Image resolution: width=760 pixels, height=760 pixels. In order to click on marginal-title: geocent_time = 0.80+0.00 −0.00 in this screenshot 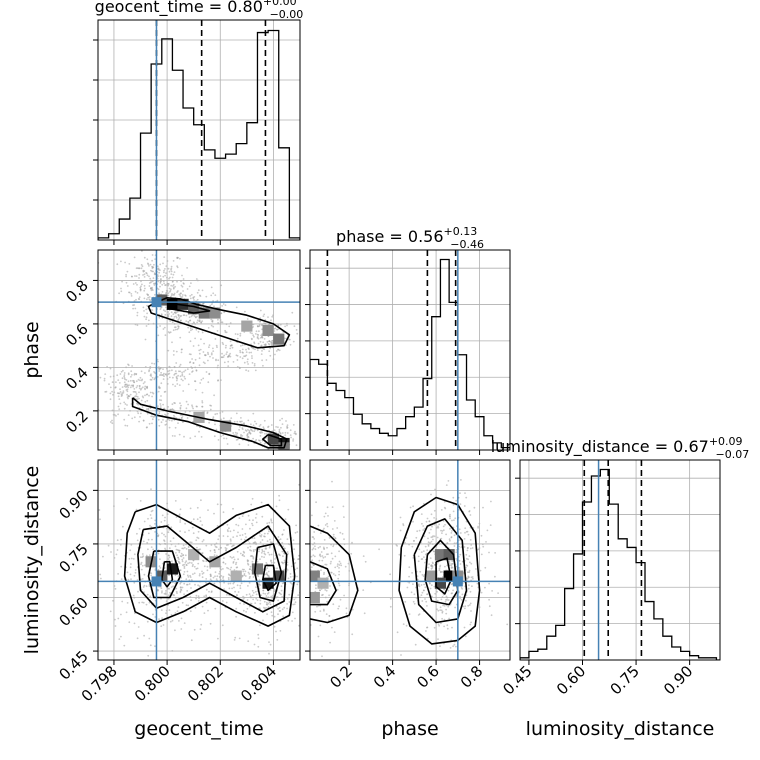, I will do `click(199, 10)`.